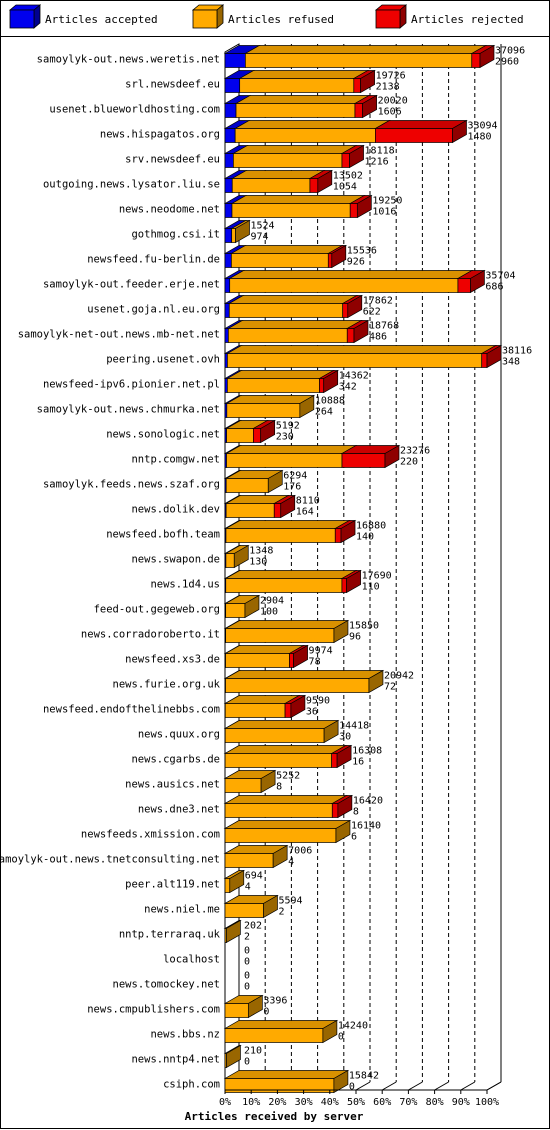 The image size is (550, 1130). What do you see at coordinates (292, 487) in the screenshot?
I see `bar-accepted-label: 176` at bounding box center [292, 487].